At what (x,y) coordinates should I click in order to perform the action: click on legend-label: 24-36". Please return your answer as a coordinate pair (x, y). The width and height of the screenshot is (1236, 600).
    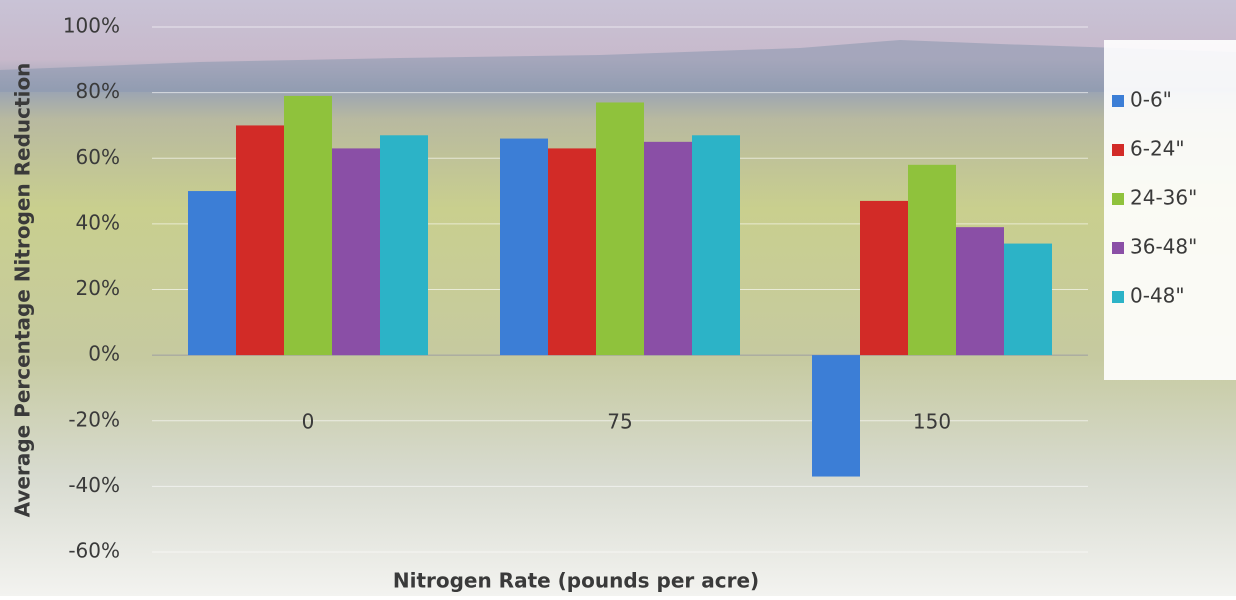
    Looking at the image, I should click on (1163, 198).